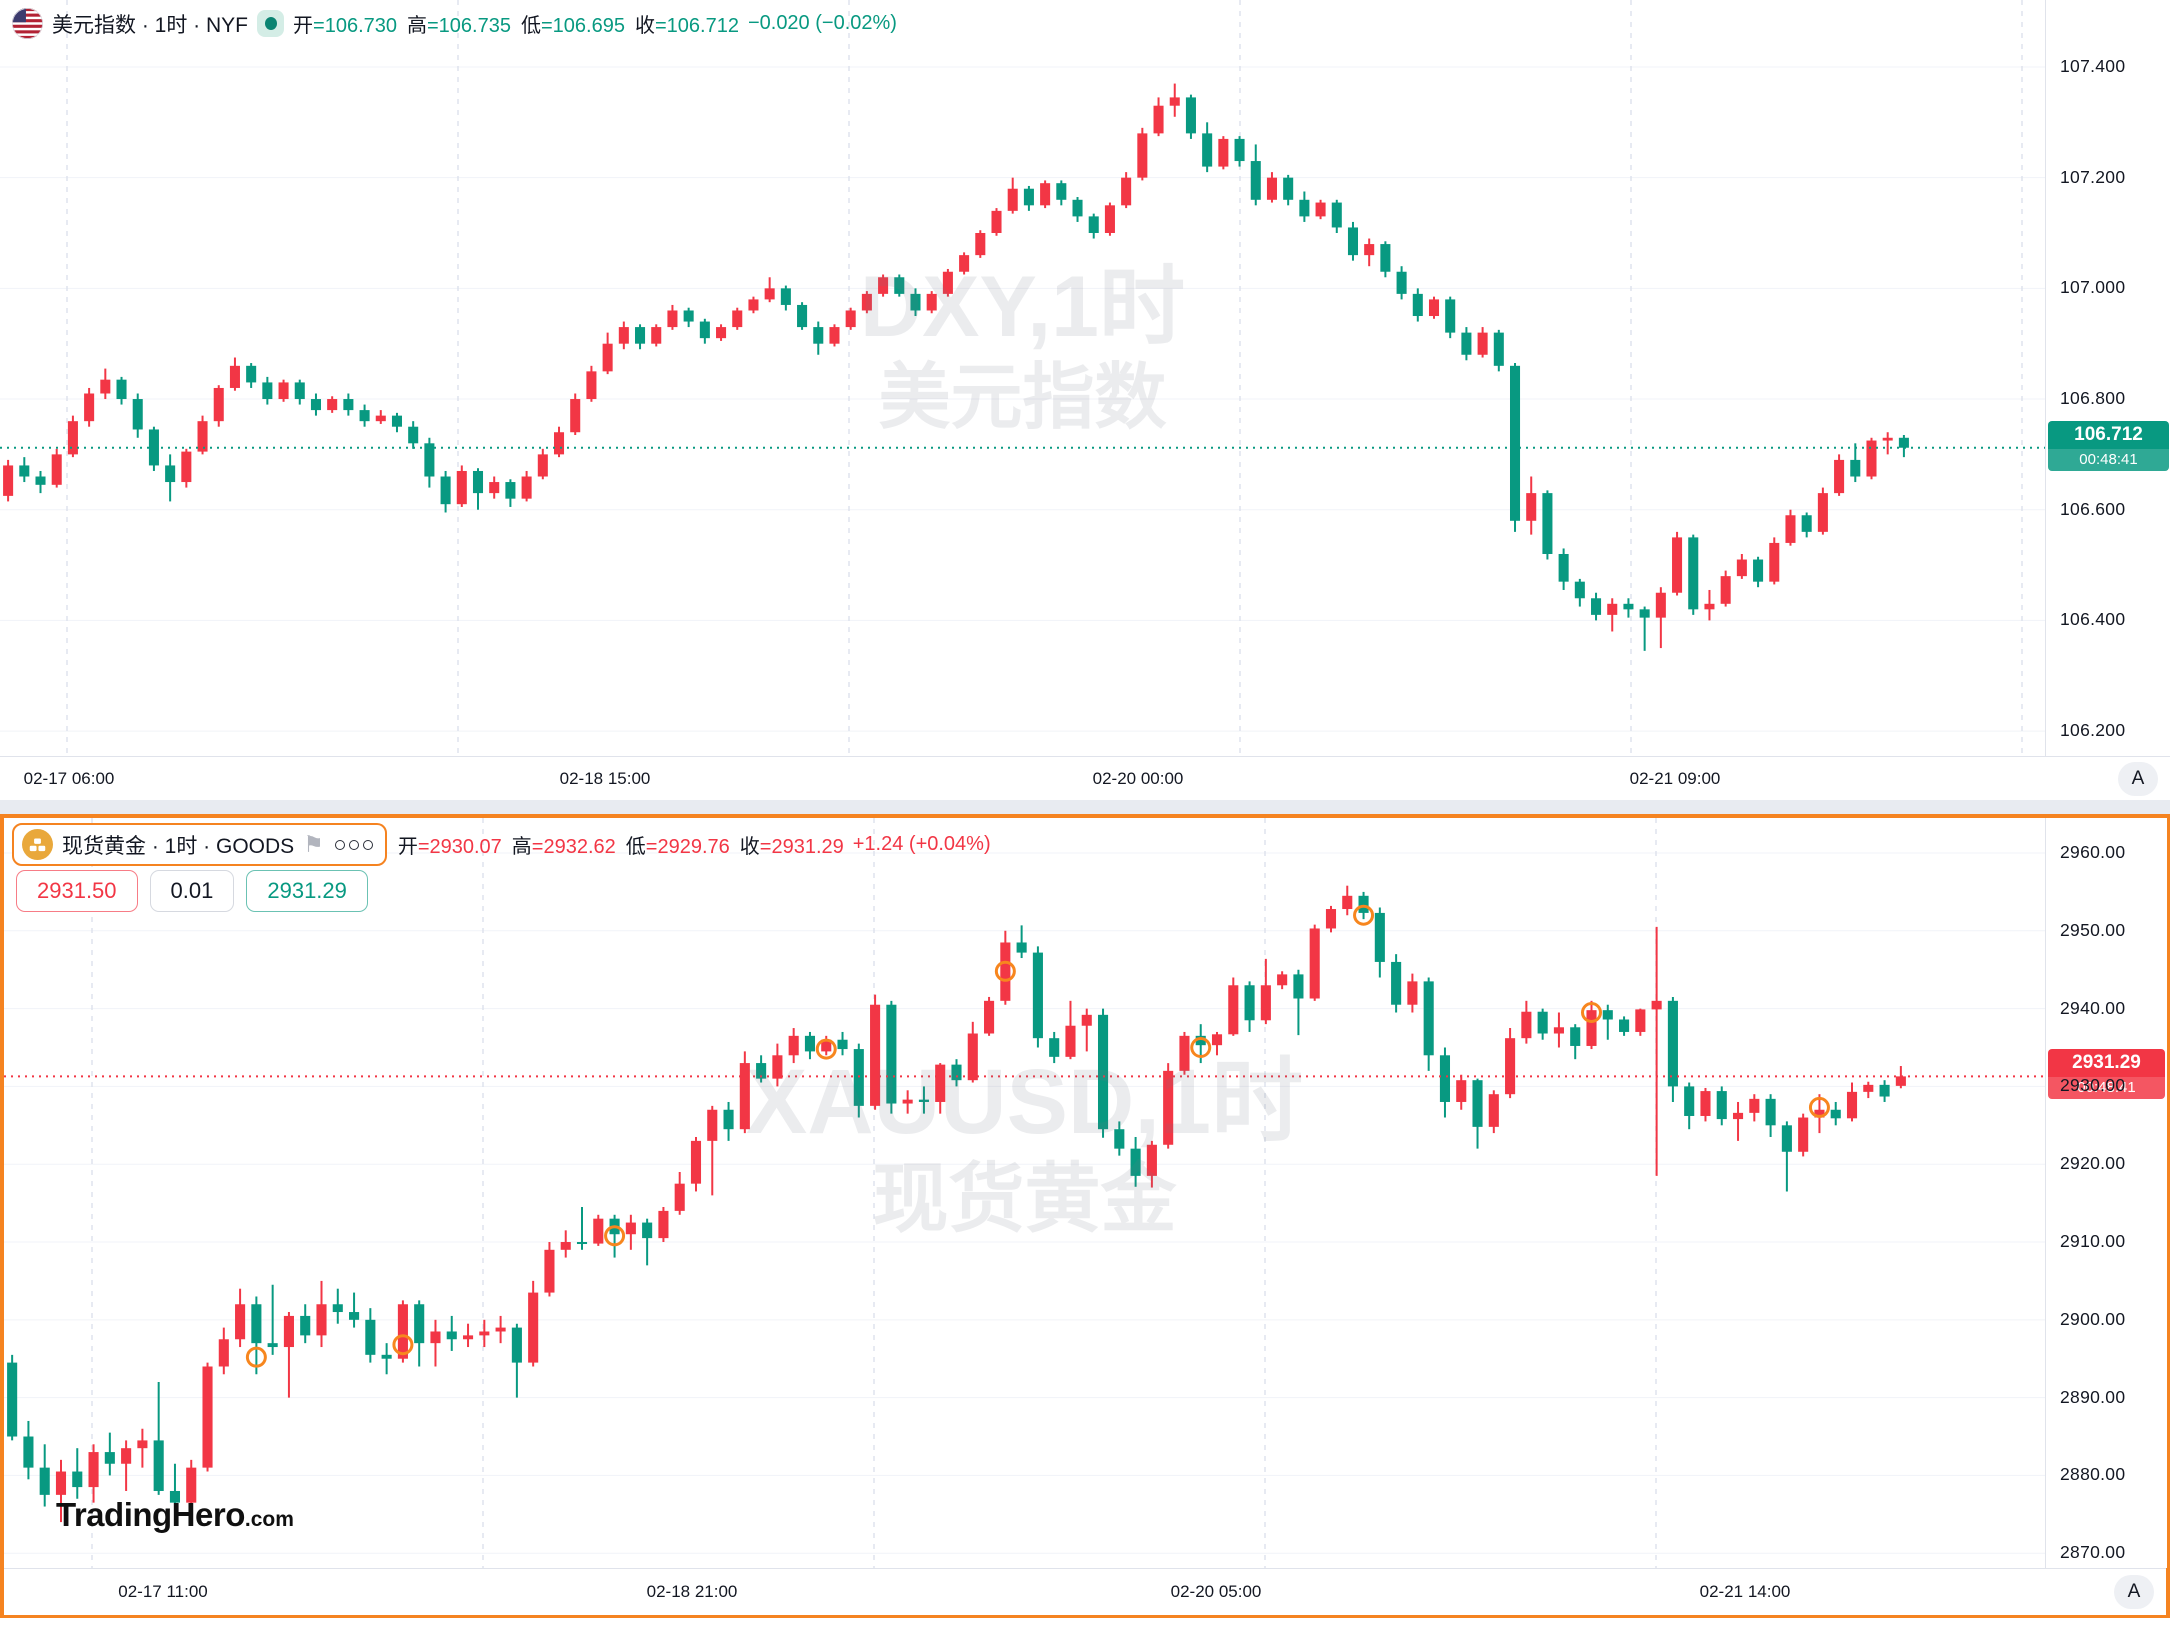  What do you see at coordinates (563, 847) in the screenshot?
I see `legend-field: 高=2932.62` at bounding box center [563, 847].